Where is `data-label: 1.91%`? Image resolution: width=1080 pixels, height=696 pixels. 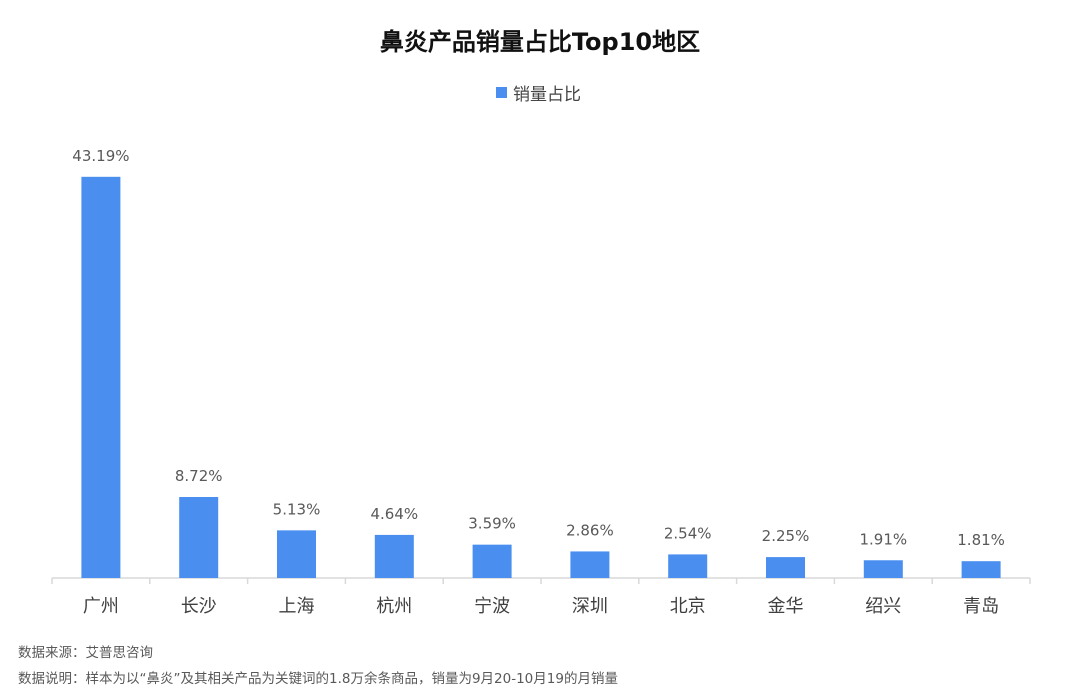 data-label: 1.91% is located at coordinates (883, 539).